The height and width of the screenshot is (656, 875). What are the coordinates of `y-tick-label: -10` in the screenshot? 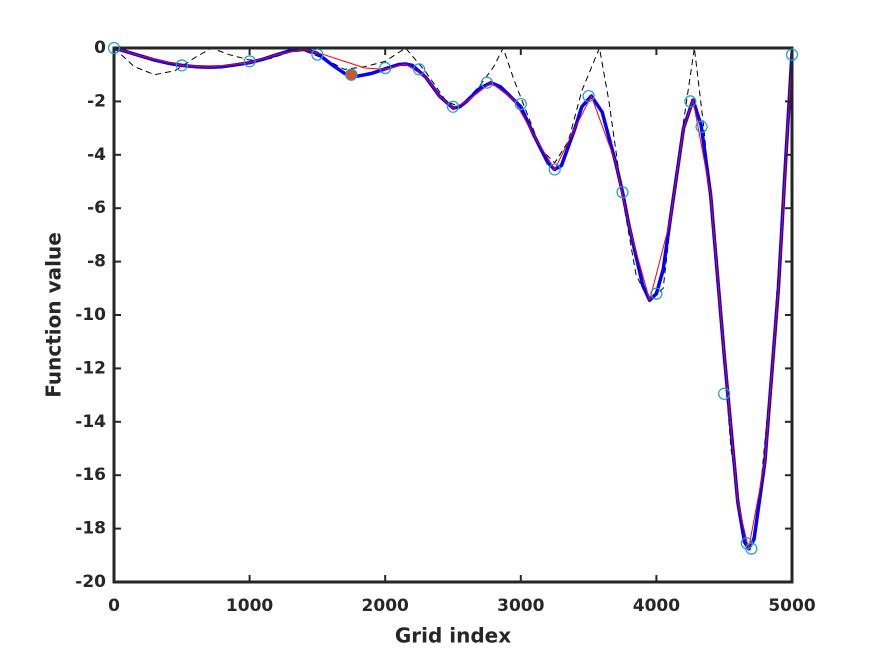 It's located at (90, 315).